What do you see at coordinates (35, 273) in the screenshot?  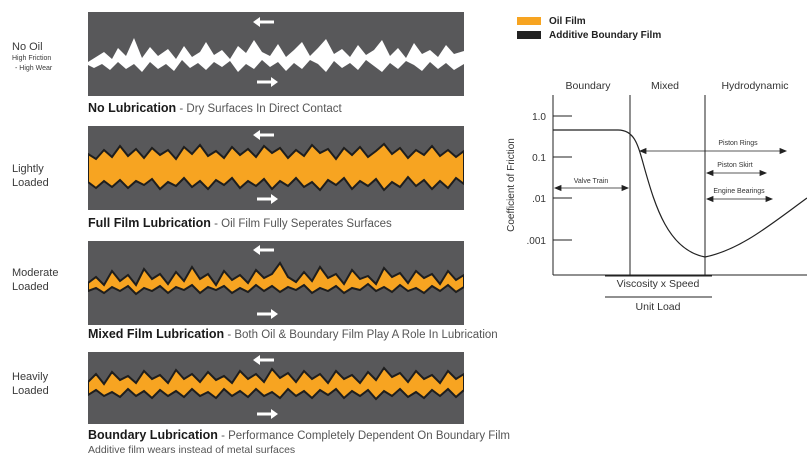 I see `side-label-line: Moderate` at bounding box center [35, 273].